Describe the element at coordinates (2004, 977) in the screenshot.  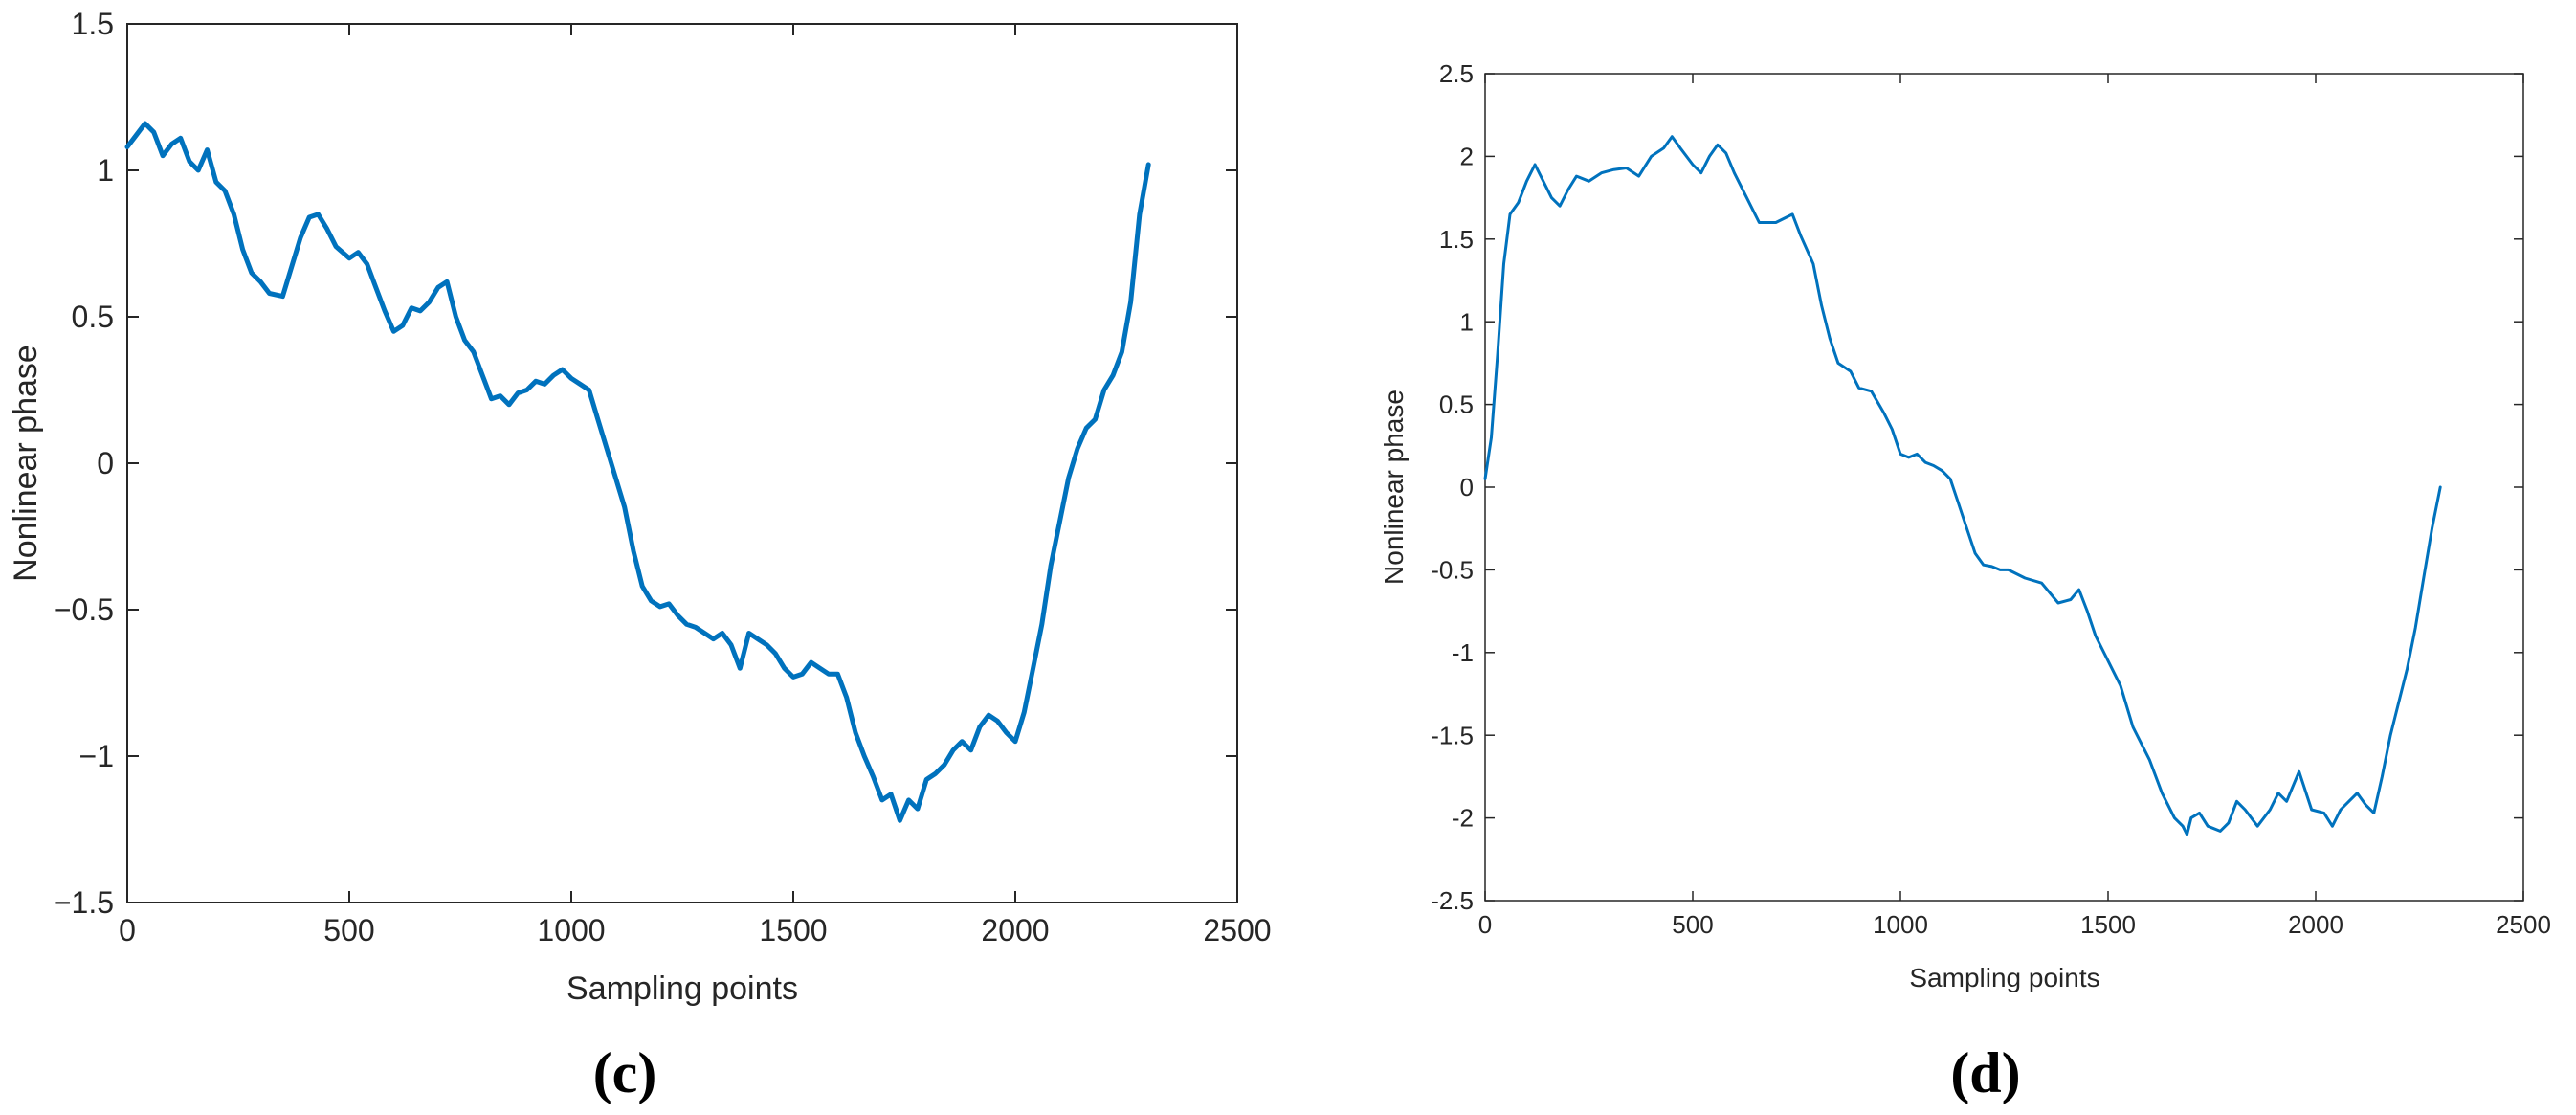
I see `x-axis-title-d: Sampling points` at that location.